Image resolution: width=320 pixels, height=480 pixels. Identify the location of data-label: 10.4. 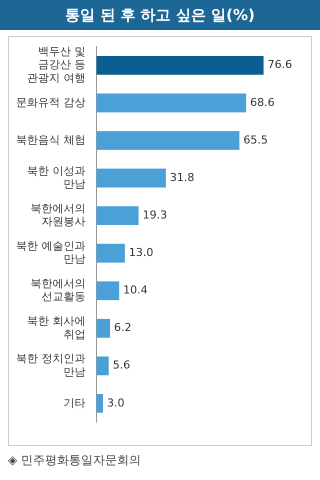
(135, 290).